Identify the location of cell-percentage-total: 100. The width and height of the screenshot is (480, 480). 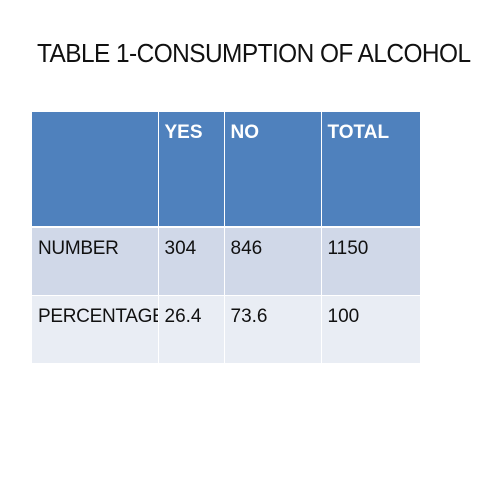
(370, 329).